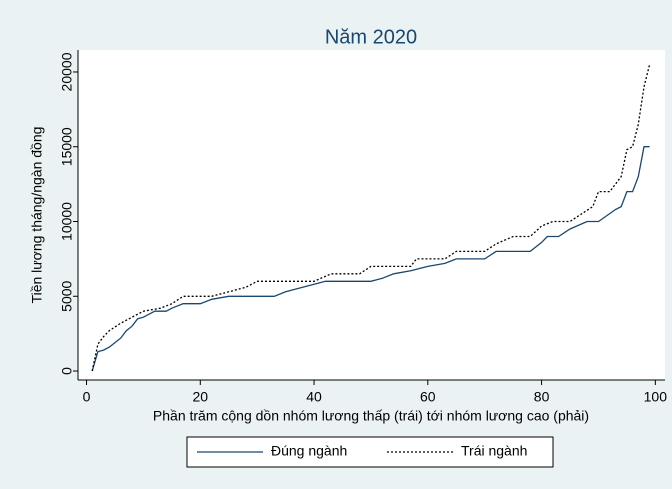 This screenshot has height=489, width=672. What do you see at coordinates (428, 397) in the screenshot?
I see `x-tick-label: 60` at bounding box center [428, 397].